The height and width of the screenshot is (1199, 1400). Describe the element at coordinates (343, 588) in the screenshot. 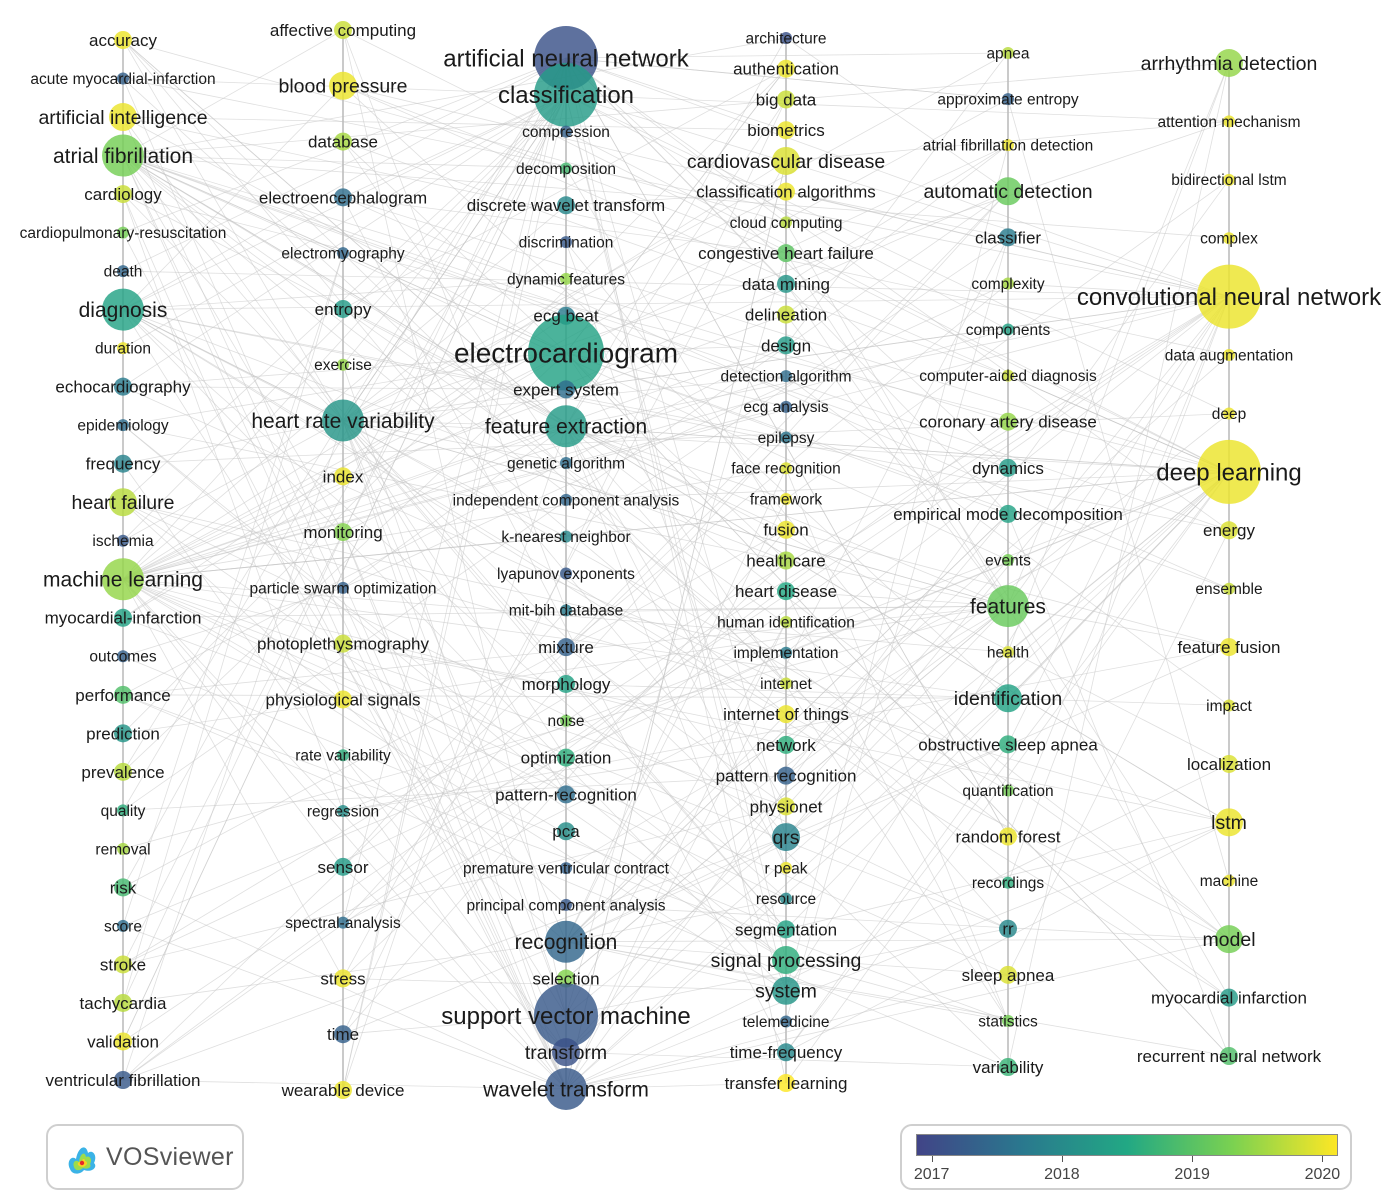

I see `keyword-label: particle swarm optimization` at that location.